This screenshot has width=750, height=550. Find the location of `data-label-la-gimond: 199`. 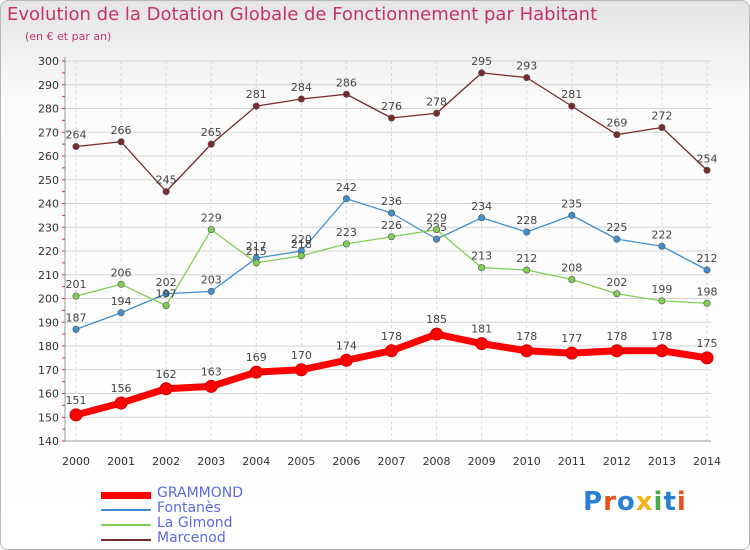

data-label-la-gimond: 199 is located at coordinates (661, 289).